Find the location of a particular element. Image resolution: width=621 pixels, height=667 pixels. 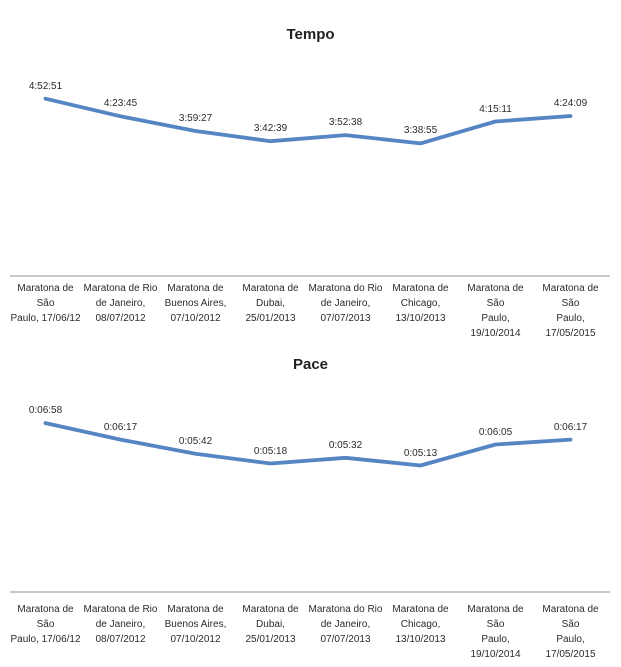

tempo-chart-title: Tempo is located at coordinates (310, 34).